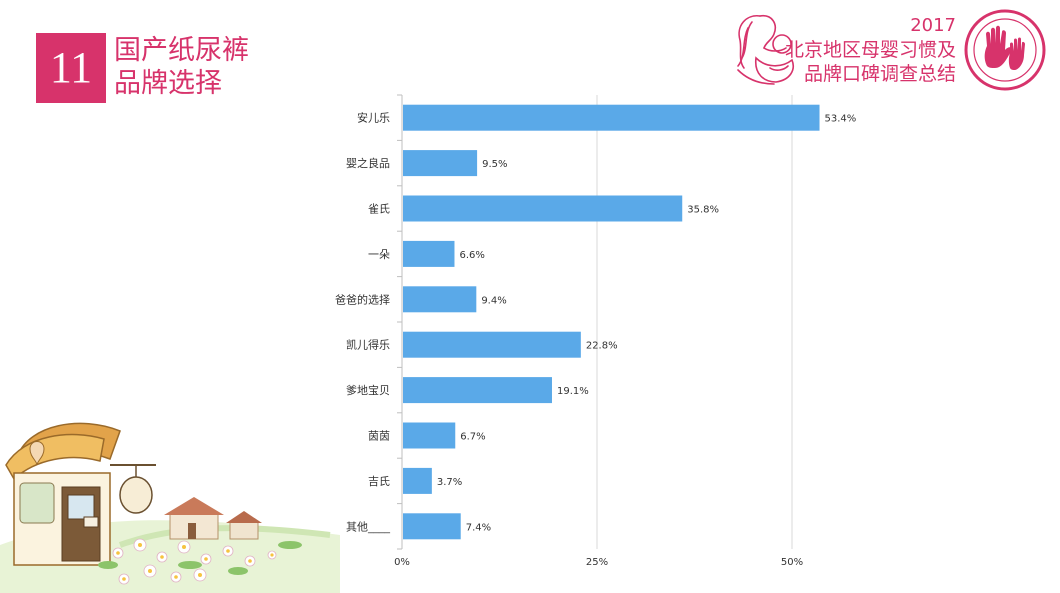 The image size is (1060, 593). I want to click on category-label: 雀氏, so click(379, 209).